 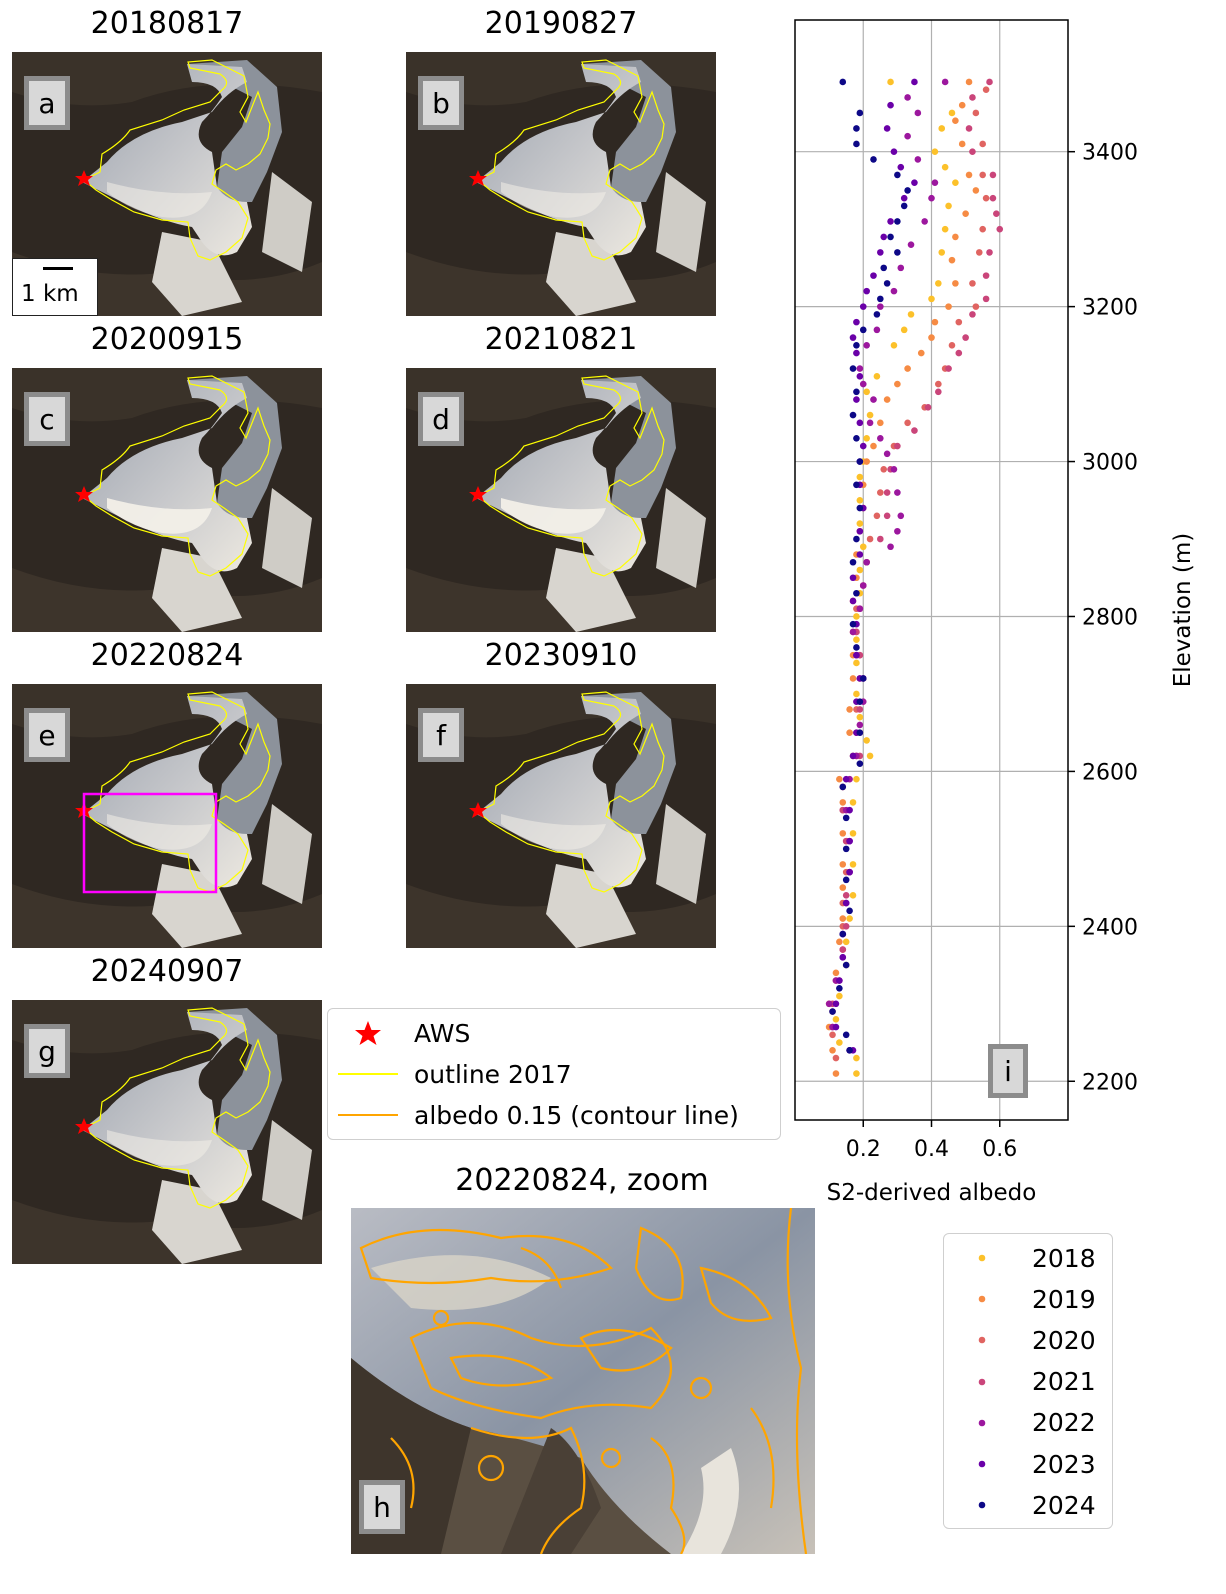 What do you see at coordinates (561, 23) in the screenshot?
I see `panel-title-b: 20190827` at bounding box center [561, 23].